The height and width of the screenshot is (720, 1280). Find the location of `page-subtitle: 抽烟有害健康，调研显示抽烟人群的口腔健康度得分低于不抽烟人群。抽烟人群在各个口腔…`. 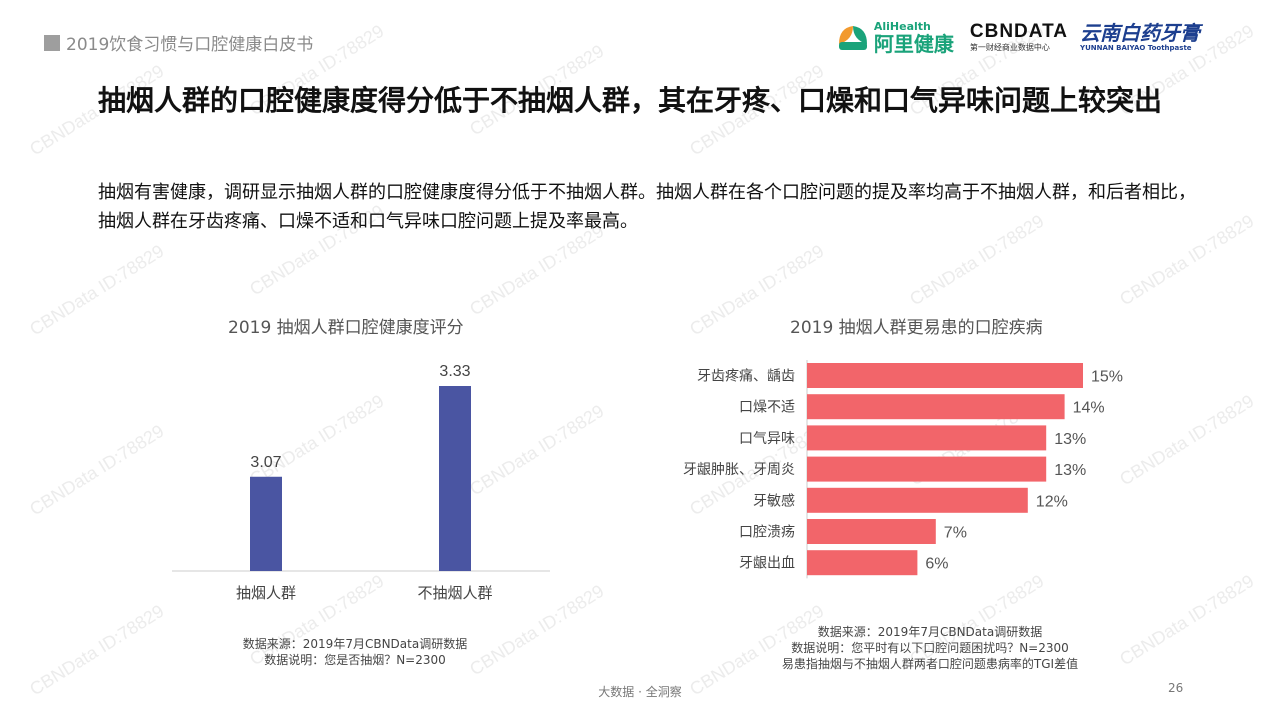

page-subtitle: 抽烟有害健康，调研显示抽烟人群的口腔健康度得分低于不抽烟人群。抽烟人群在各个口腔… is located at coordinates (647, 207).